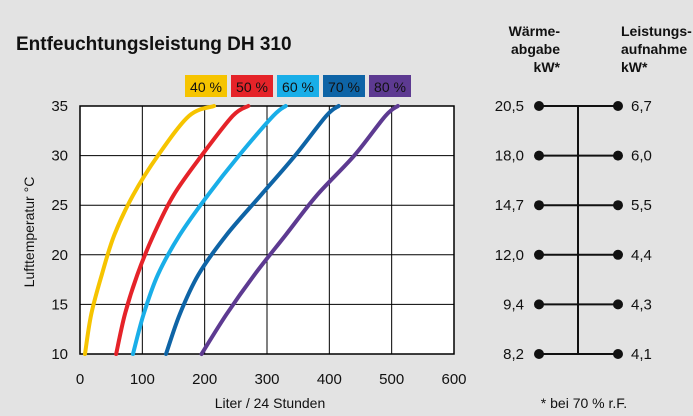 The height and width of the screenshot is (416, 693). Describe the element at coordinates (204, 379) in the screenshot. I see `x-tick-label: 200` at that location.